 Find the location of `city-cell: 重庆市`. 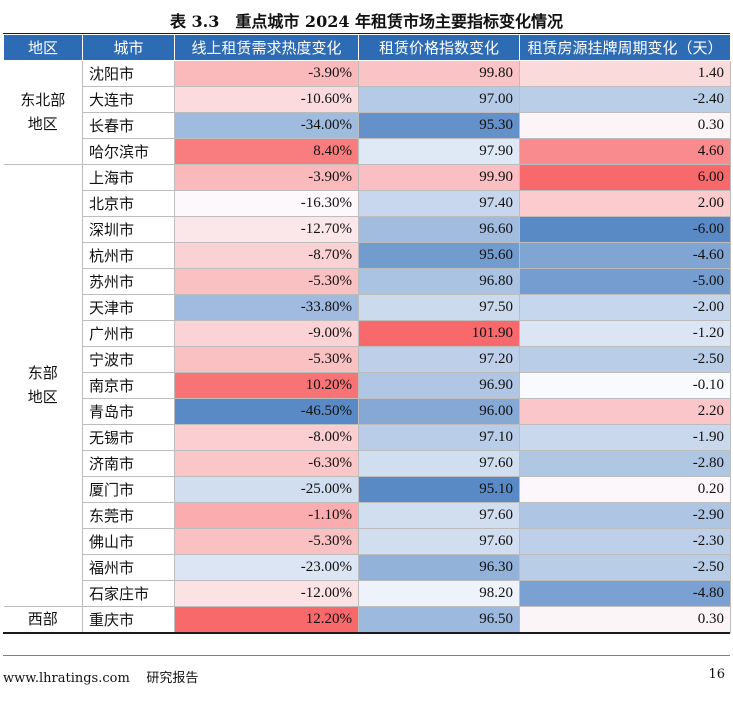

city-cell: 重庆市 is located at coordinates (128, 619).